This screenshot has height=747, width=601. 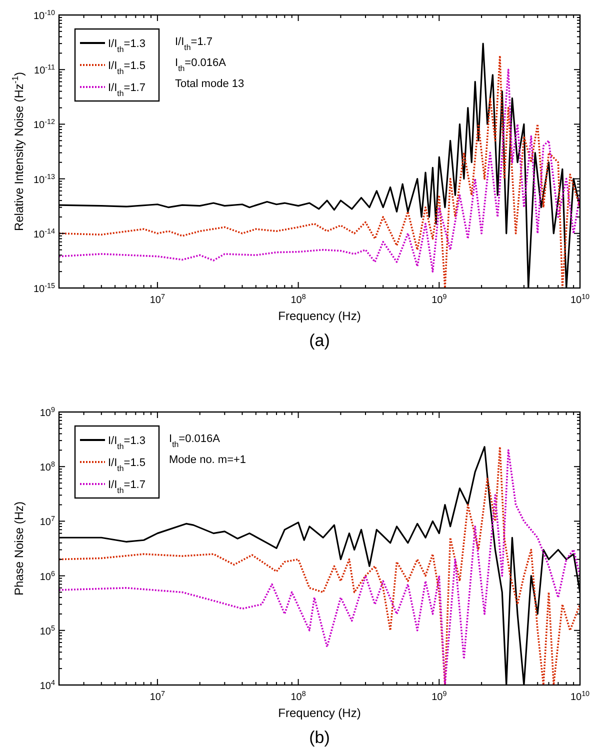 What do you see at coordinates (193, 44) in the screenshot?
I see `annotation: I/I$_{th}$=1.7` at bounding box center [193, 44].